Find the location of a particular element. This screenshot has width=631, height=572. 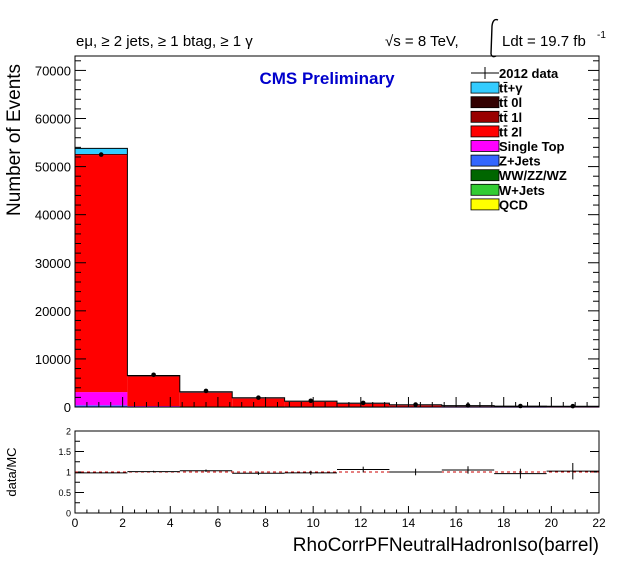

legend-label-single-top: Single Top is located at coordinates (532, 146).